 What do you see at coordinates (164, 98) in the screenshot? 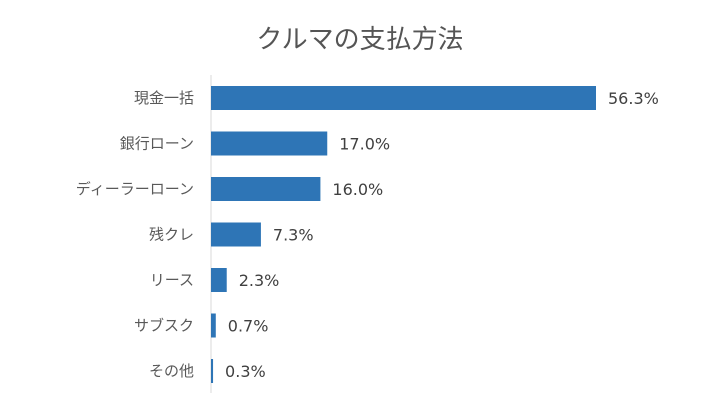
I see `category-label: 現金一括` at bounding box center [164, 98].